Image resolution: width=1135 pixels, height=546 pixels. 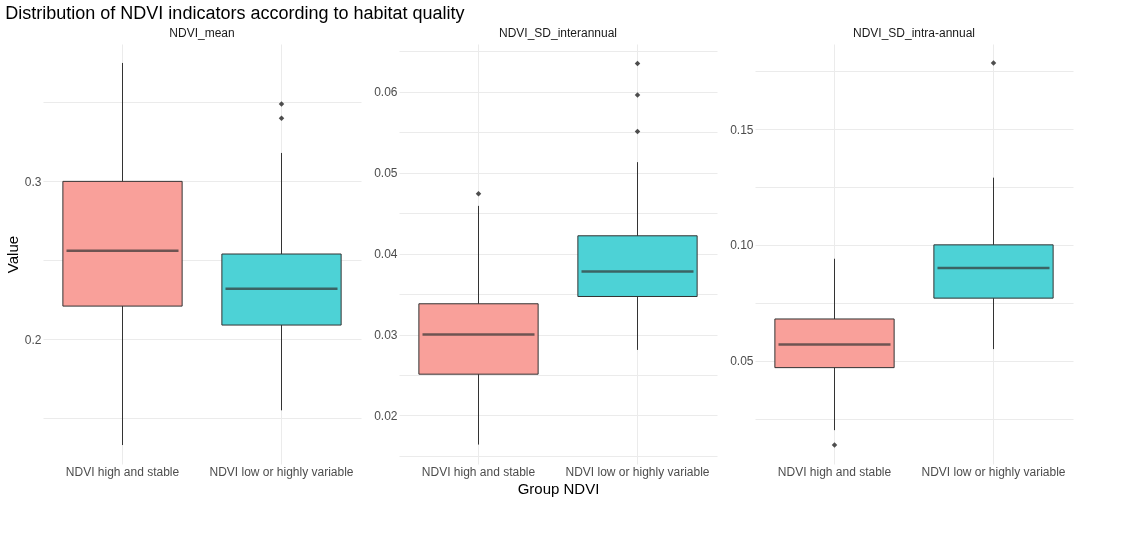 What do you see at coordinates (742, 129) in the screenshot?
I see `y-tick-label: 0.15` at bounding box center [742, 129].